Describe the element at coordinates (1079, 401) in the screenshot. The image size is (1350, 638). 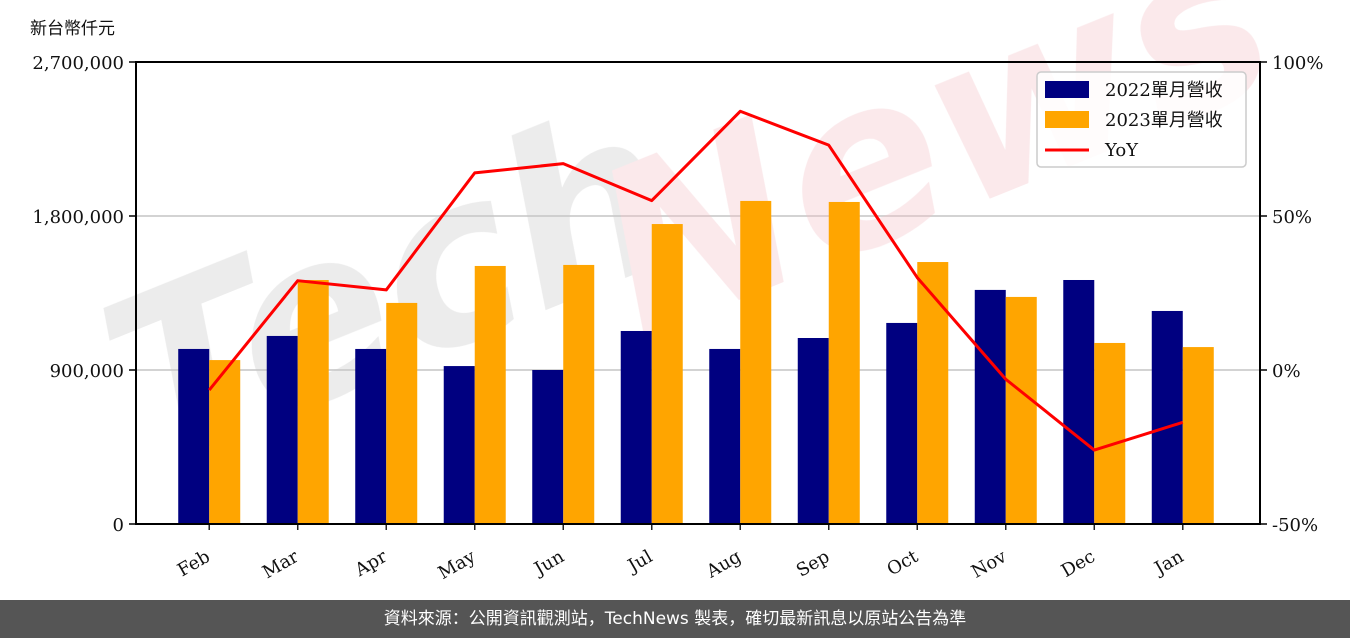
I see `bar-dec-2022` at that location.